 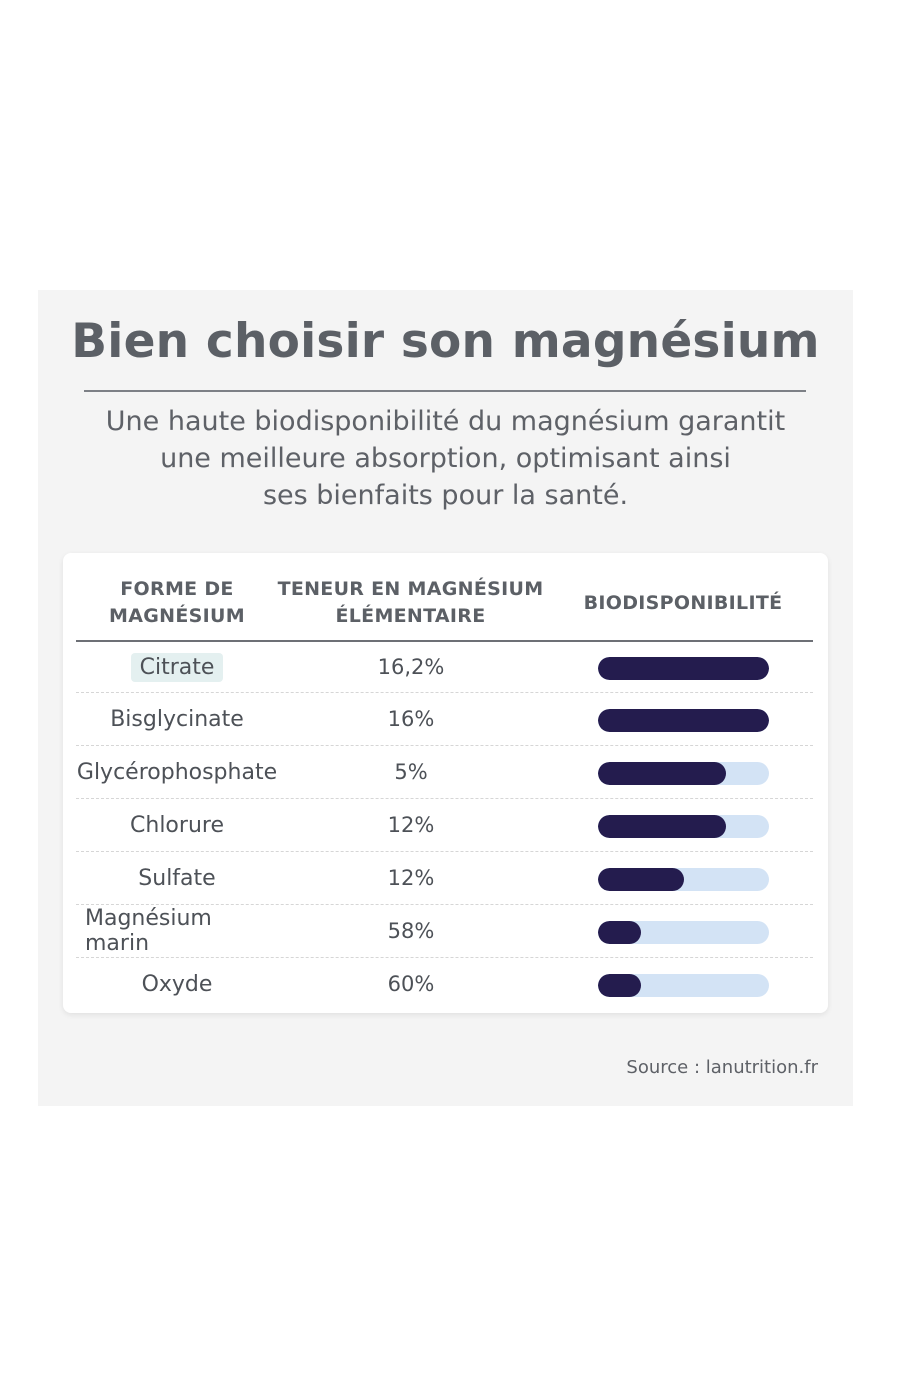 I want to click on form-label: Oxyde, so click(x=177, y=984).